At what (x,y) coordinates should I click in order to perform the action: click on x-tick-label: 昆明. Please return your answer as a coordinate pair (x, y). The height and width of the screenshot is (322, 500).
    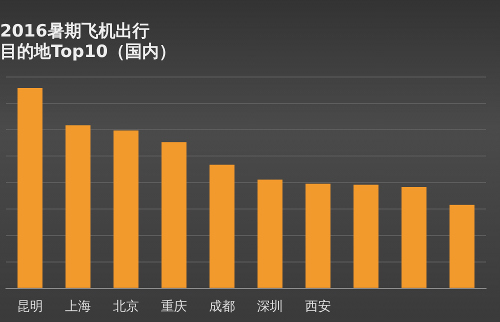
    Looking at the image, I should click on (30, 307).